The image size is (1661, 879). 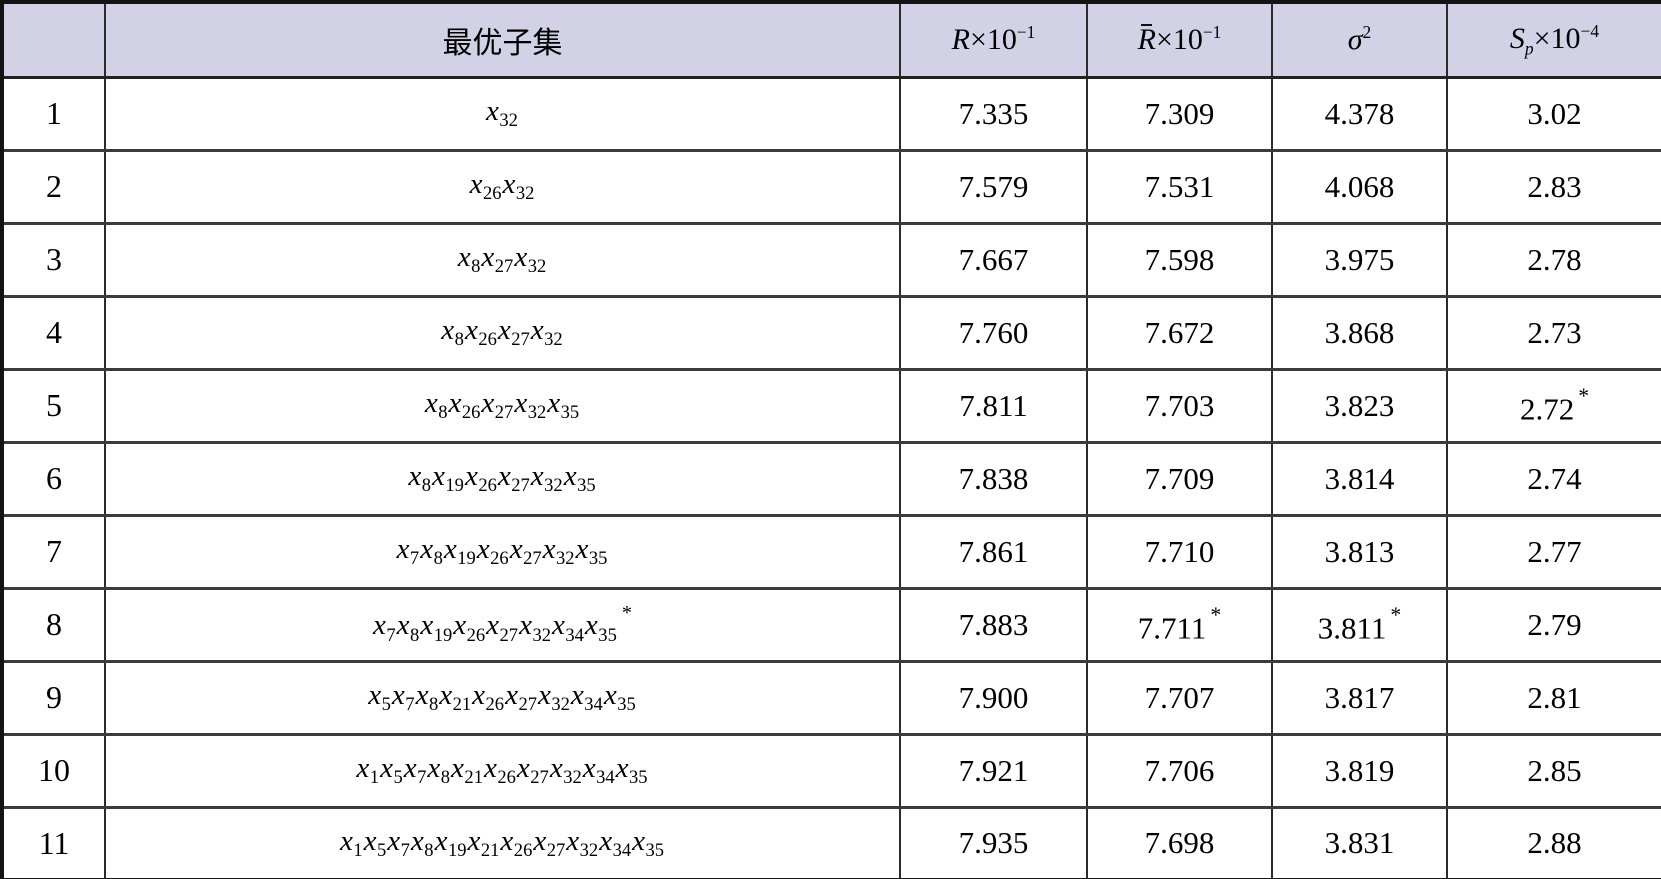 I want to click on variable-subscript: 19, so click(x=457, y=850).